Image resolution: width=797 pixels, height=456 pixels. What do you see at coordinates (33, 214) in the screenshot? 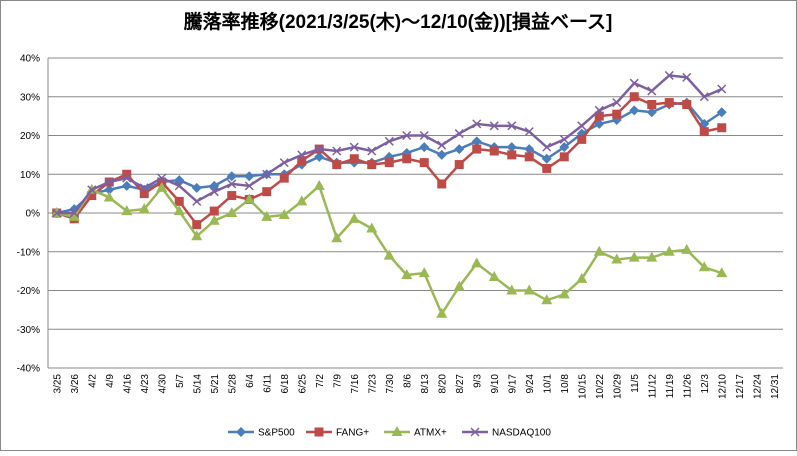
I see `y-tick-label: 0%` at bounding box center [33, 214].